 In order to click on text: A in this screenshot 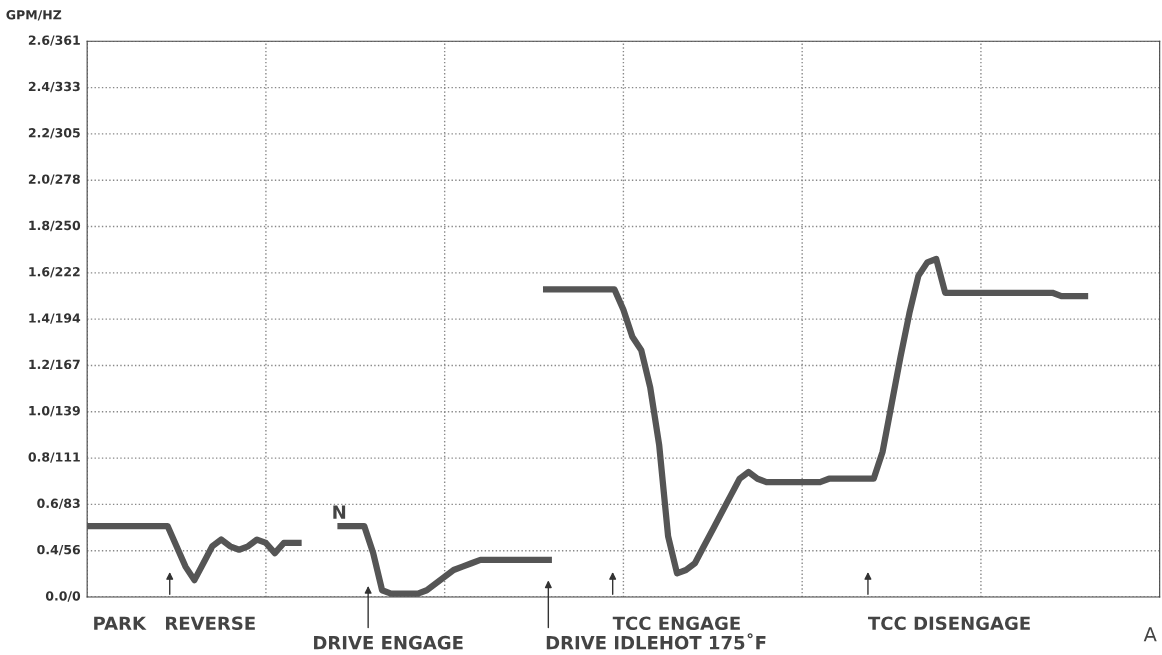, I will do `click(1150, 634)`.